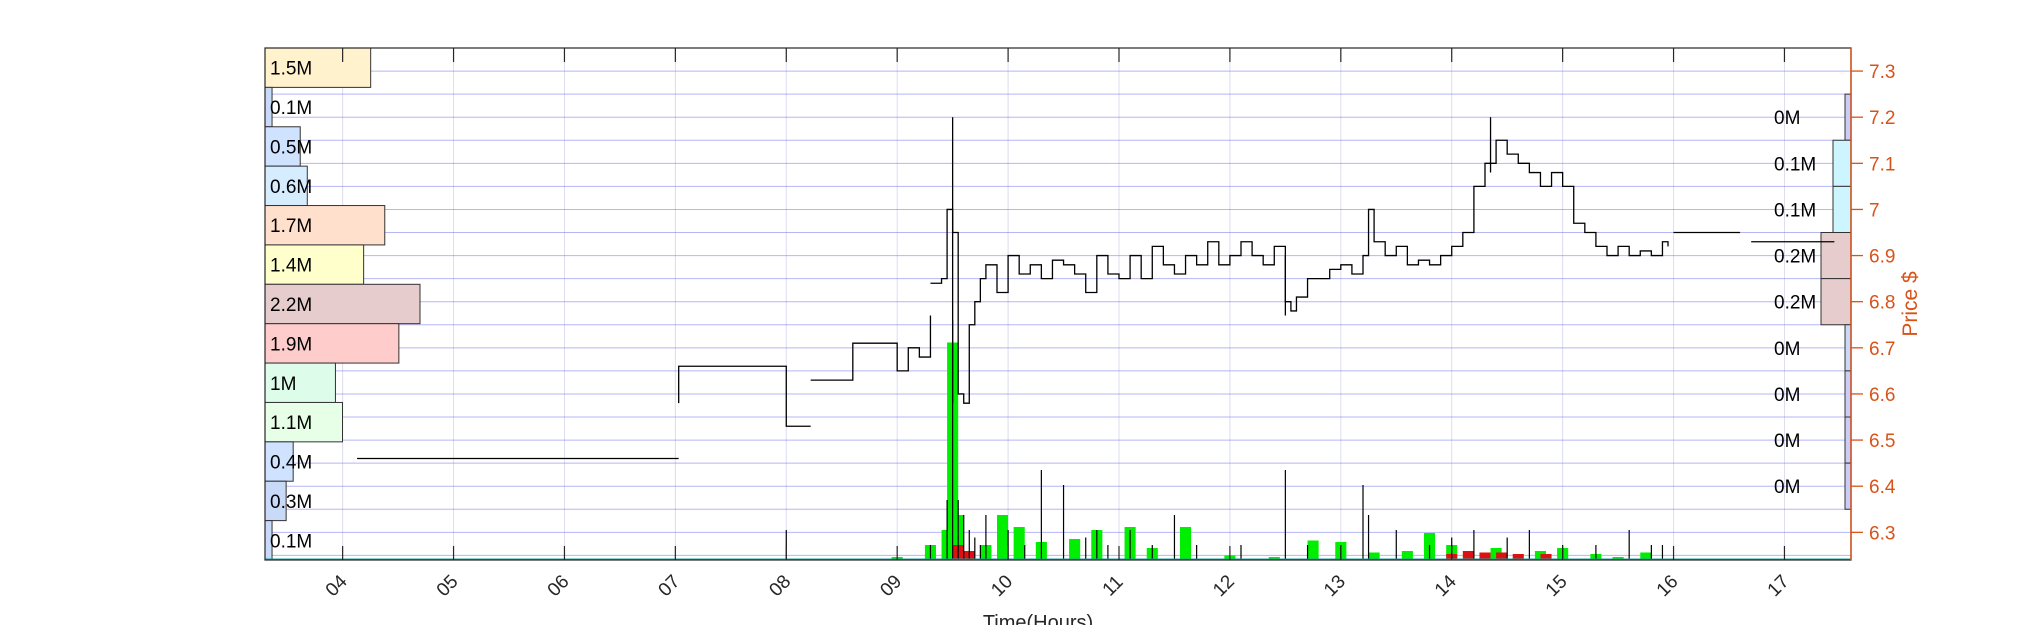 The height and width of the screenshot is (625, 2031). Describe the element at coordinates (1557, 586) in the screenshot. I see `x-tick-label: 15` at that location.